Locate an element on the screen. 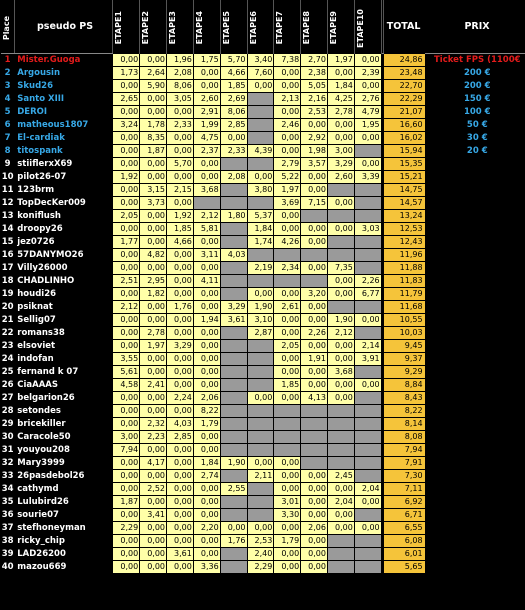  etape-score-cell: 2,34 is located at coordinates (287, 268).